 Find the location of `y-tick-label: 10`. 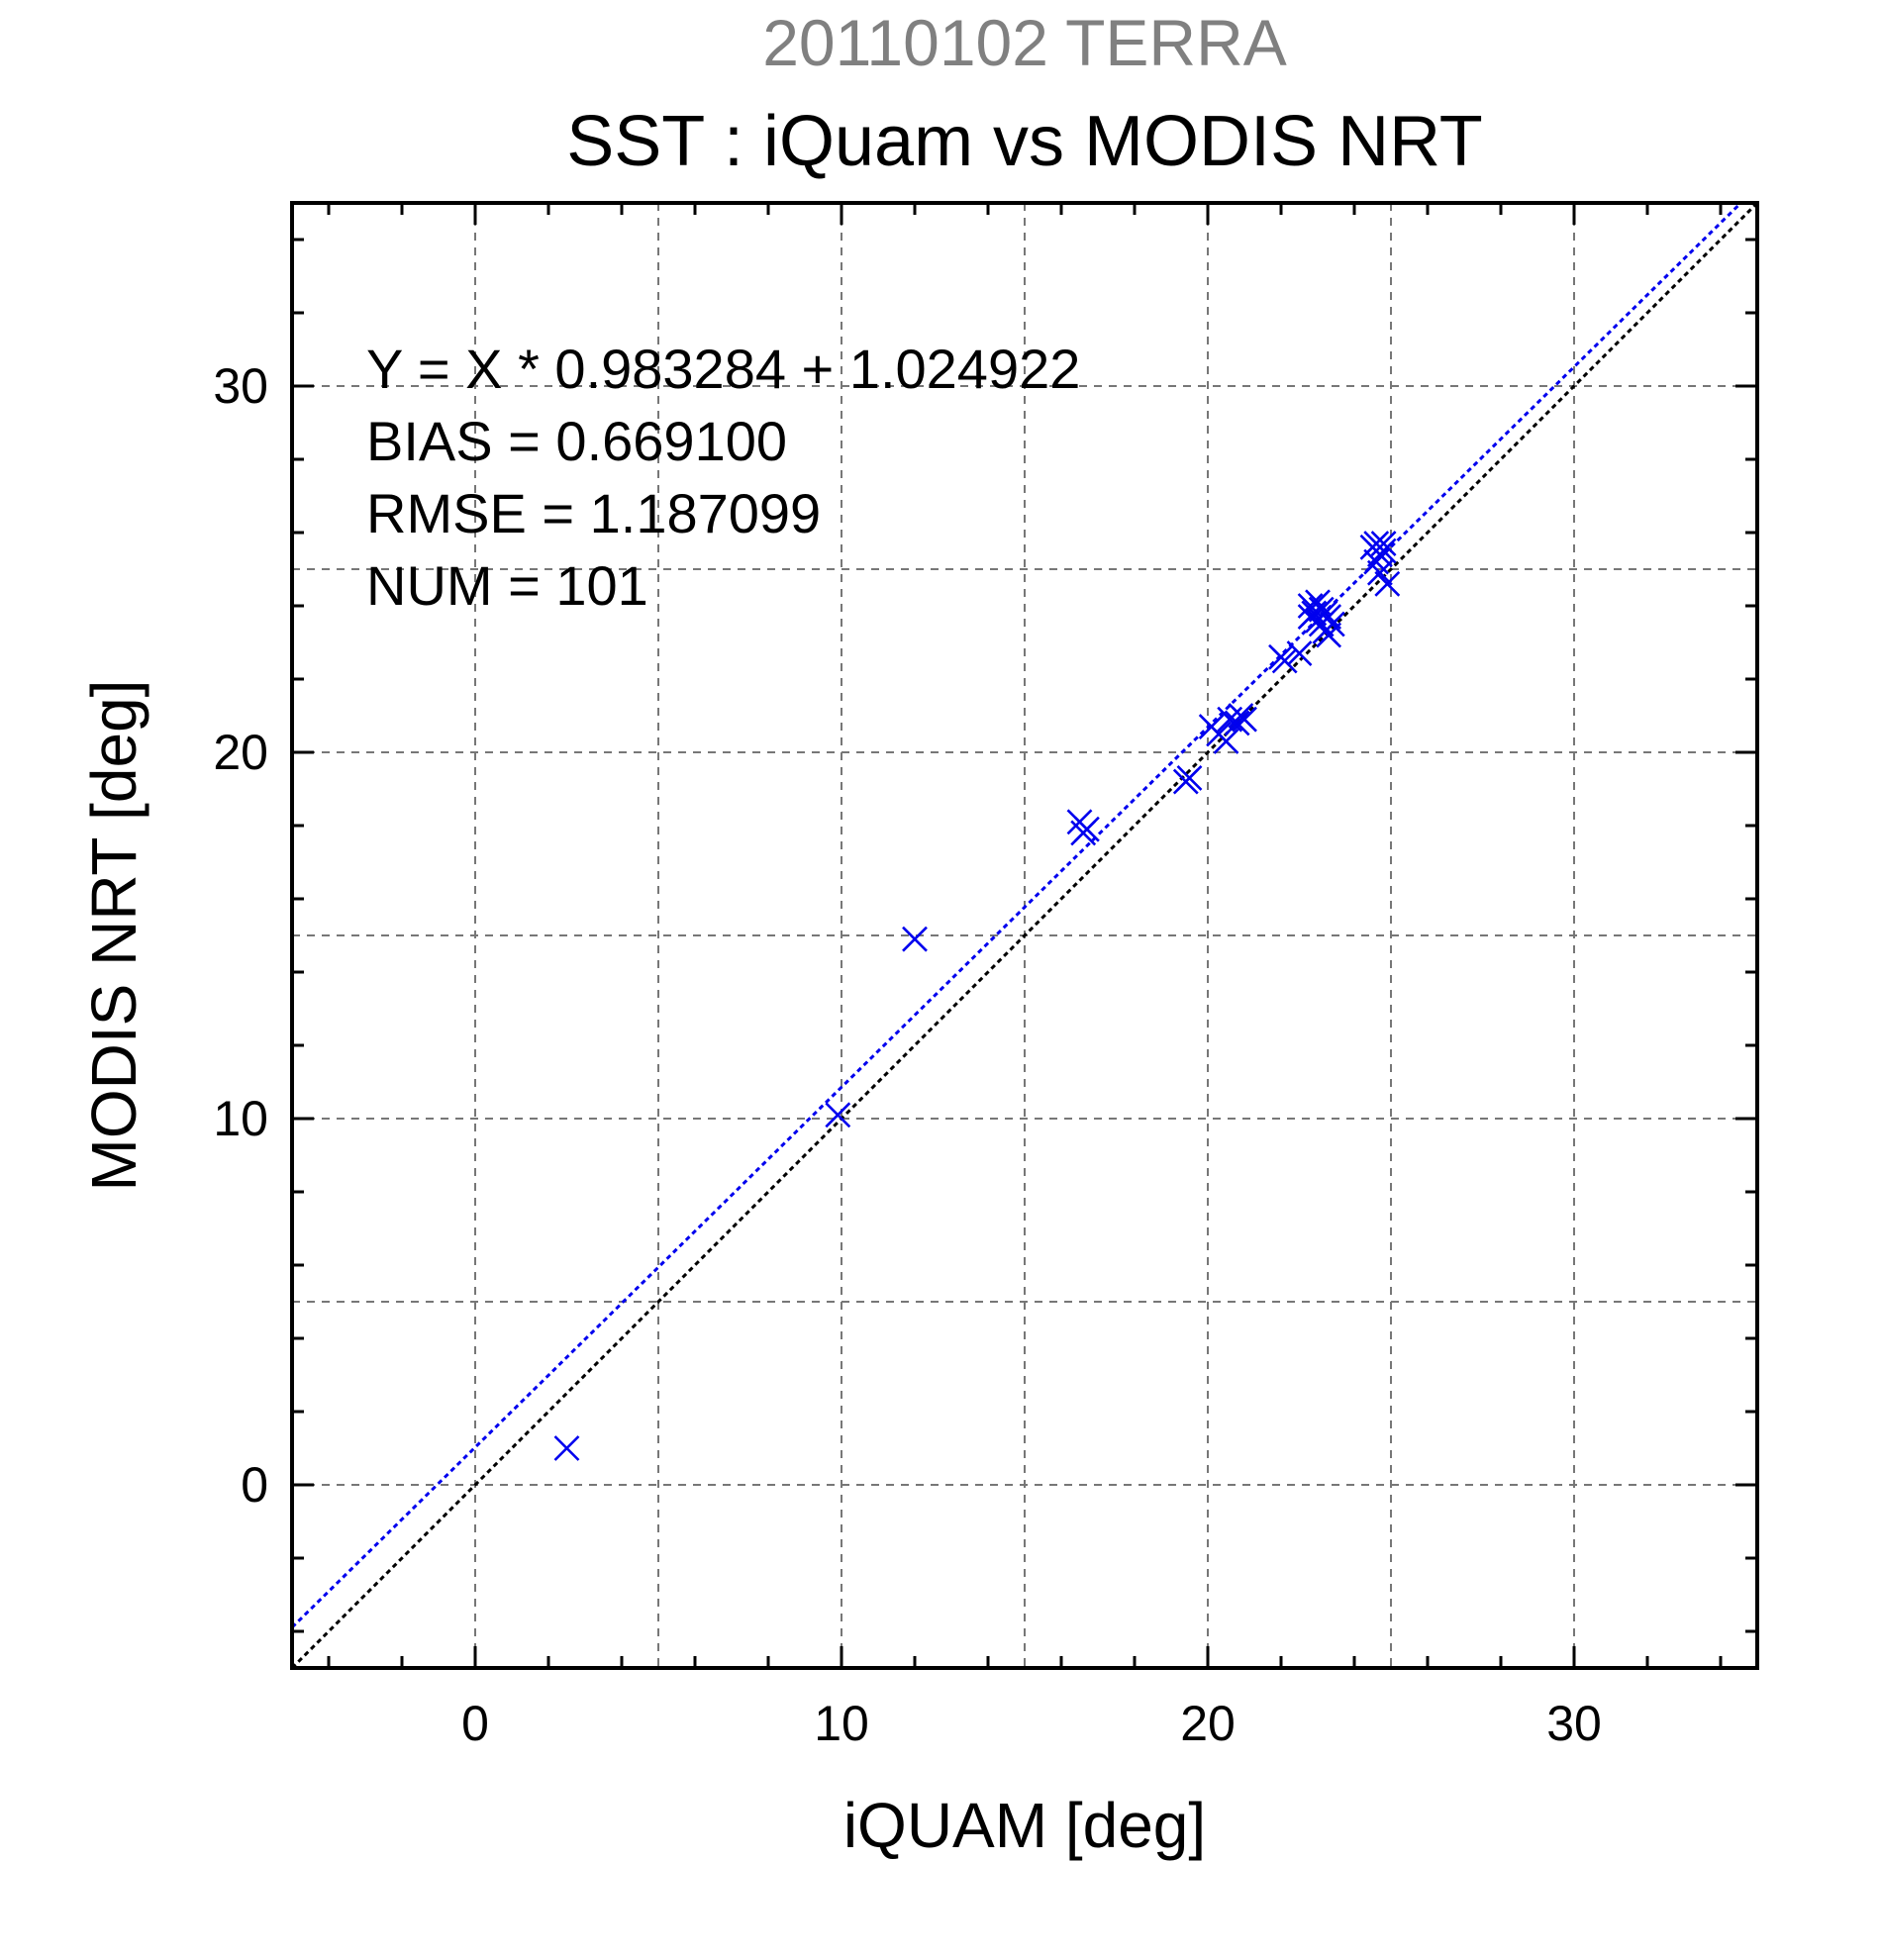

y-tick-label: 10 is located at coordinates (241, 1118).